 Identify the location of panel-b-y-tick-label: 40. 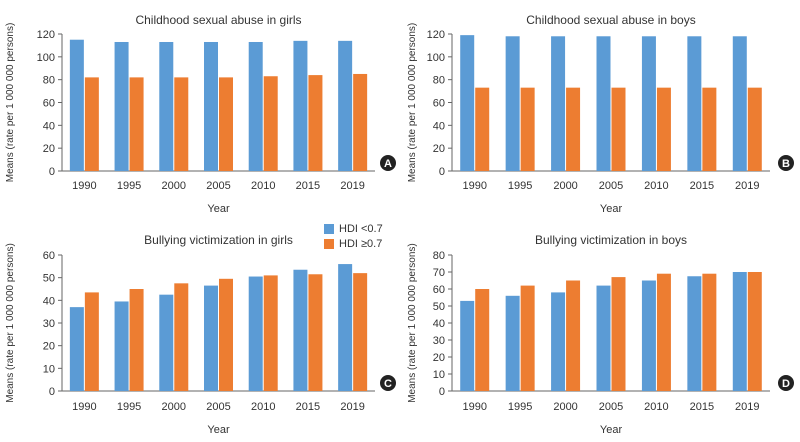
(439, 126).